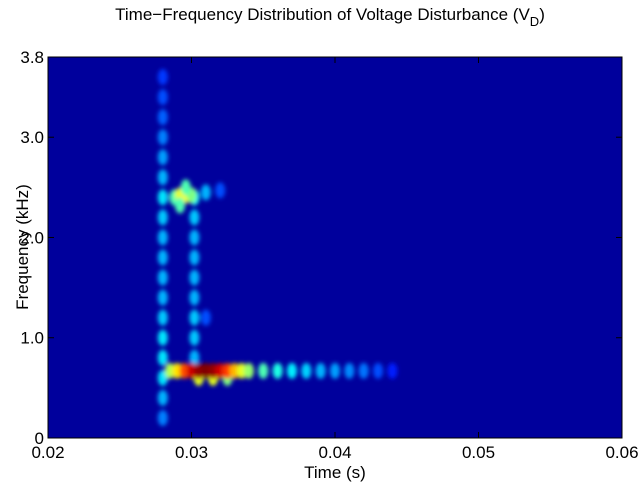 This screenshot has width=644, height=488. I want to click on x-tick-label: 0.02, so click(47, 452).